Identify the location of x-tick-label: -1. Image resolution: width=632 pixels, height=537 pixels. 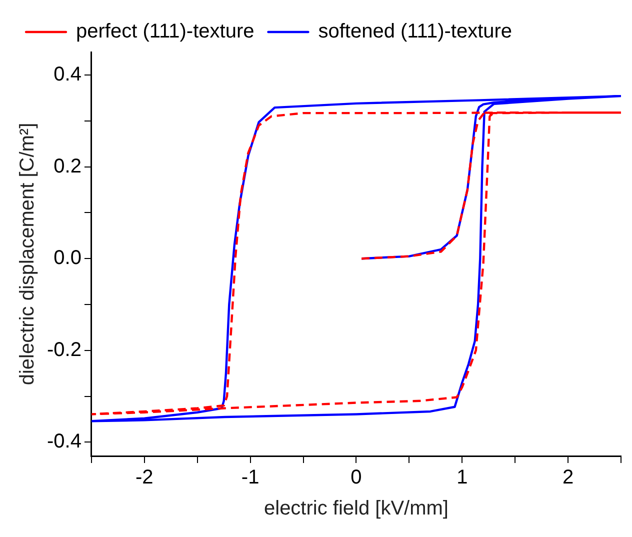
(250, 477).